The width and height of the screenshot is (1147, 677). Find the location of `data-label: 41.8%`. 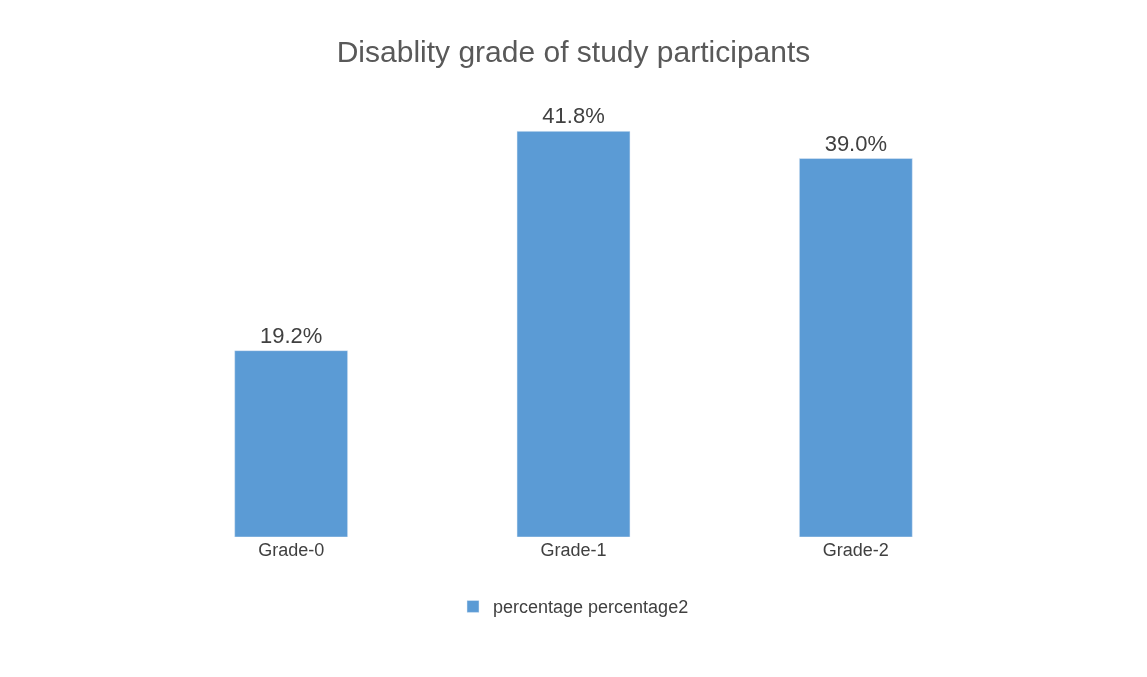

data-label: 41.8% is located at coordinates (573, 116).